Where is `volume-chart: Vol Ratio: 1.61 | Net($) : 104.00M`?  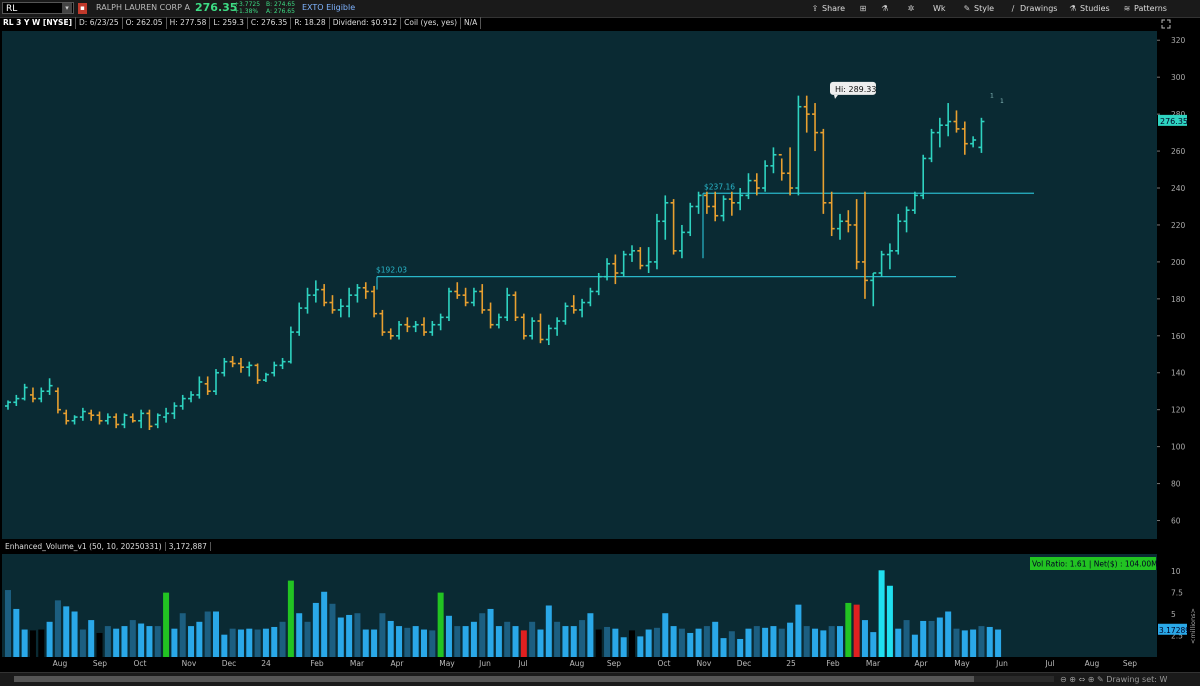
volume-chart: Vol Ratio: 1.61 | Net($) : 104.00M is located at coordinates (580, 605).